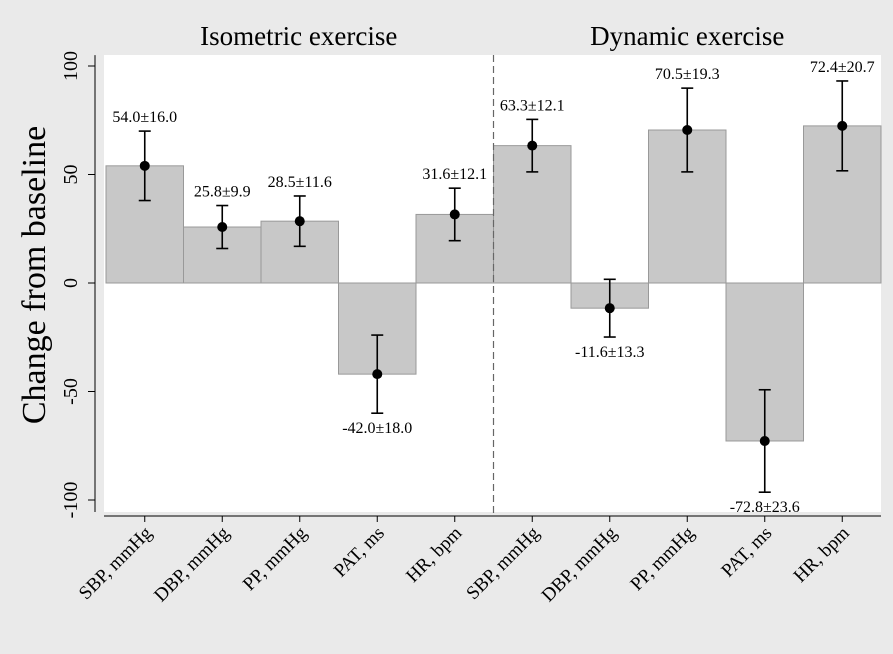 The width and height of the screenshot is (893, 654). I want to click on title-strip, so click(492, 32).